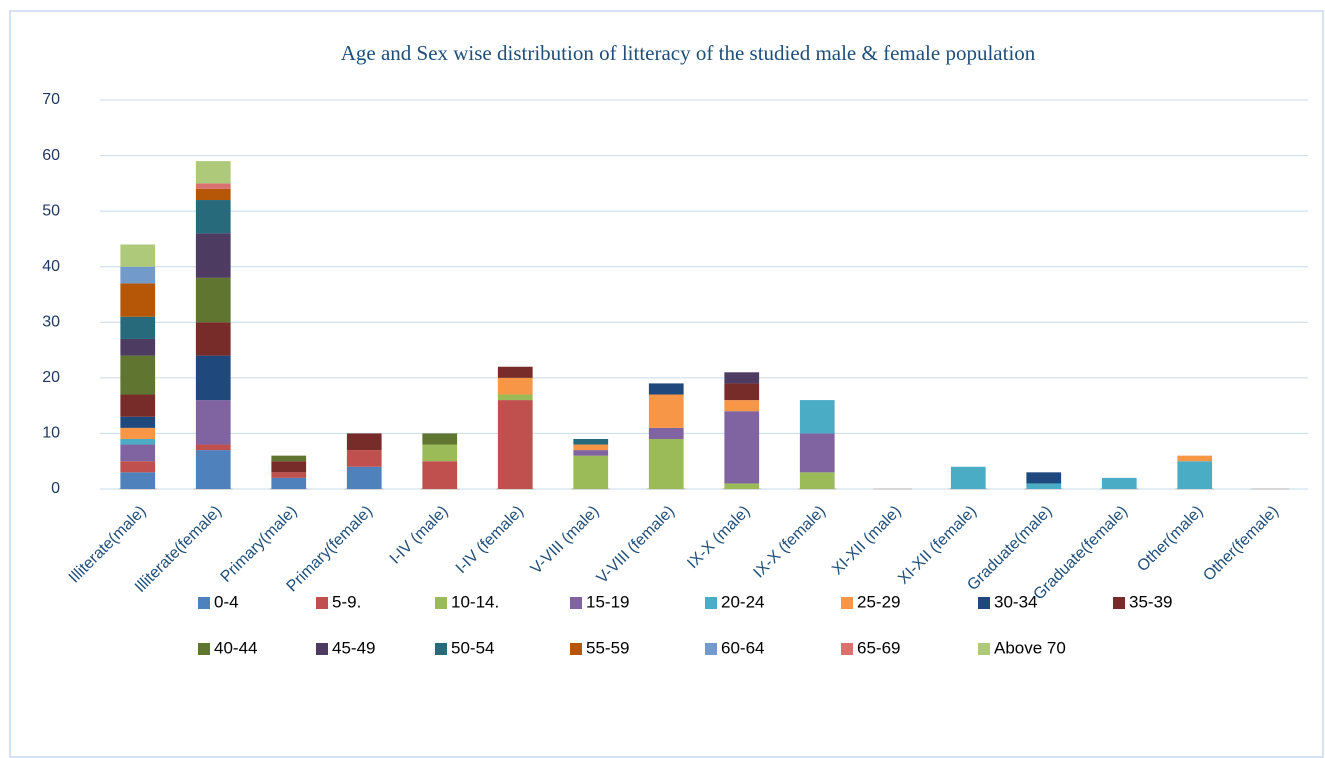  Describe the element at coordinates (742, 601) in the screenshot. I see `legend-label: 20-24` at that location.